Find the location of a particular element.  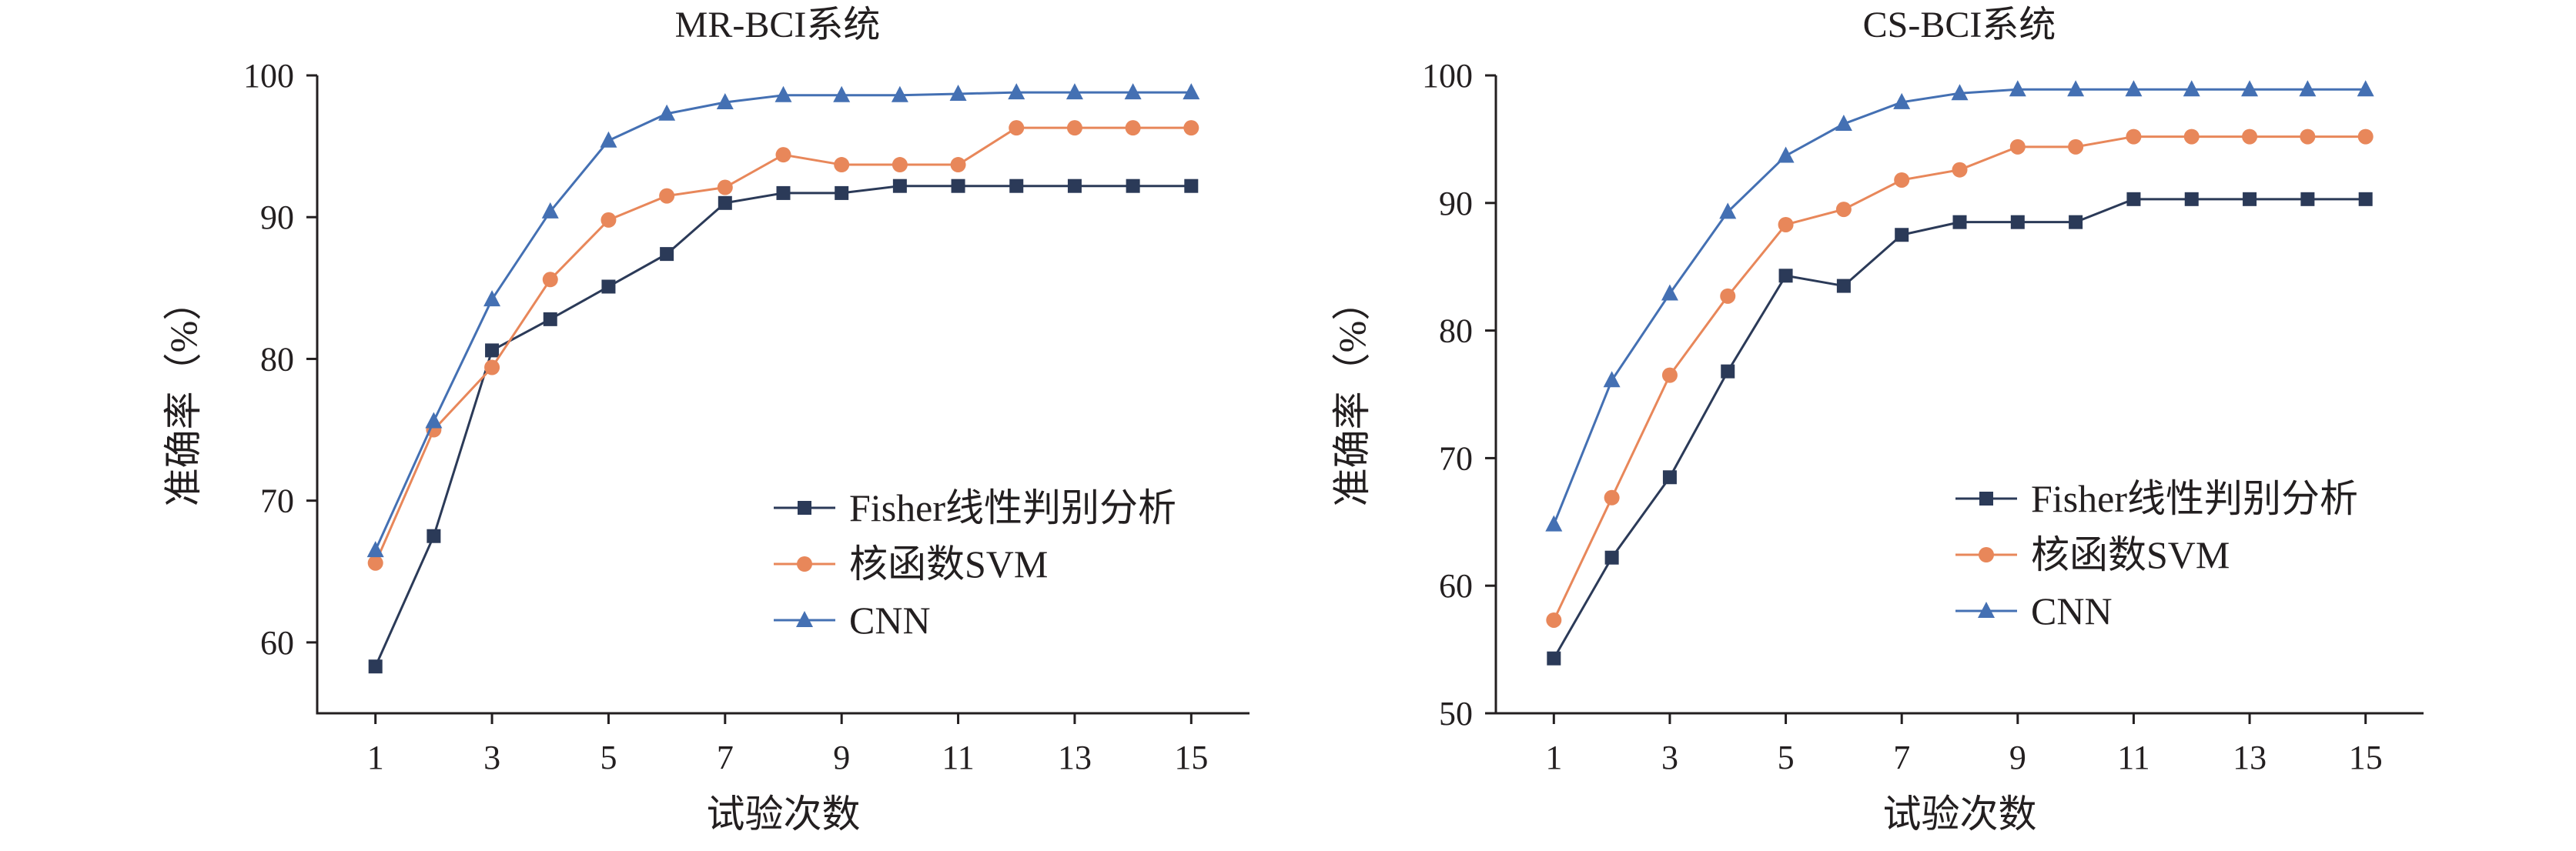

x-tick-label: 1 is located at coordinates (1554, 757).